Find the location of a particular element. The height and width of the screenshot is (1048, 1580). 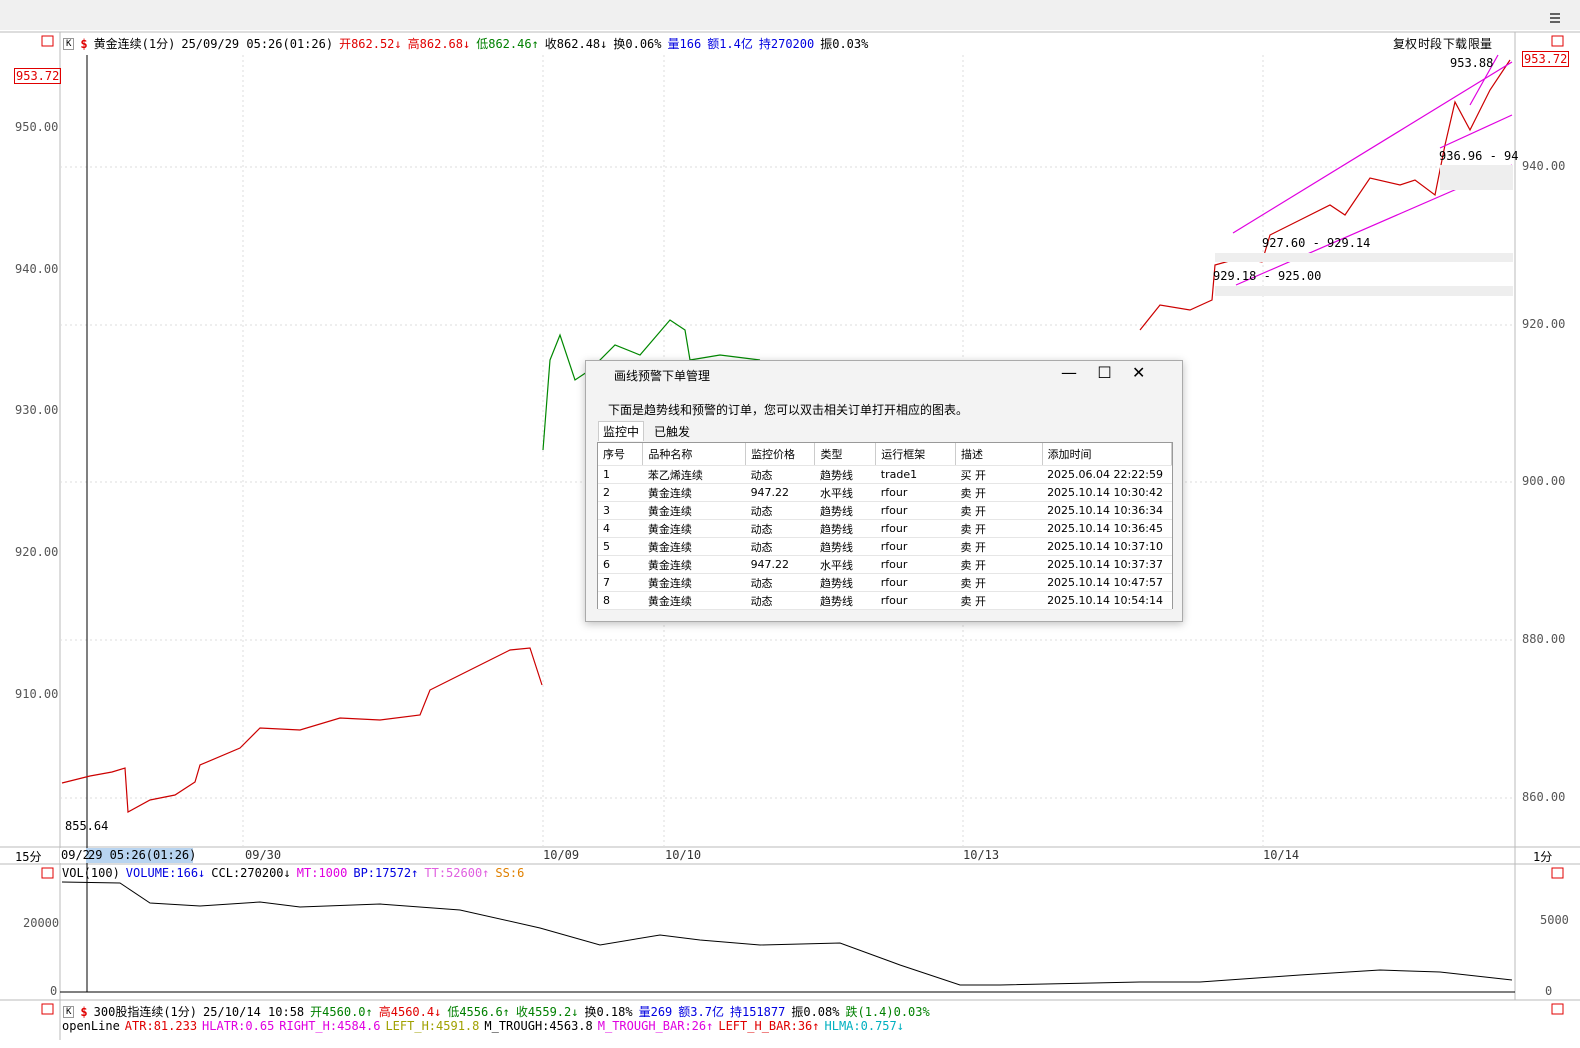

info-field: 振0.03% is located at coordinates (844, 44).